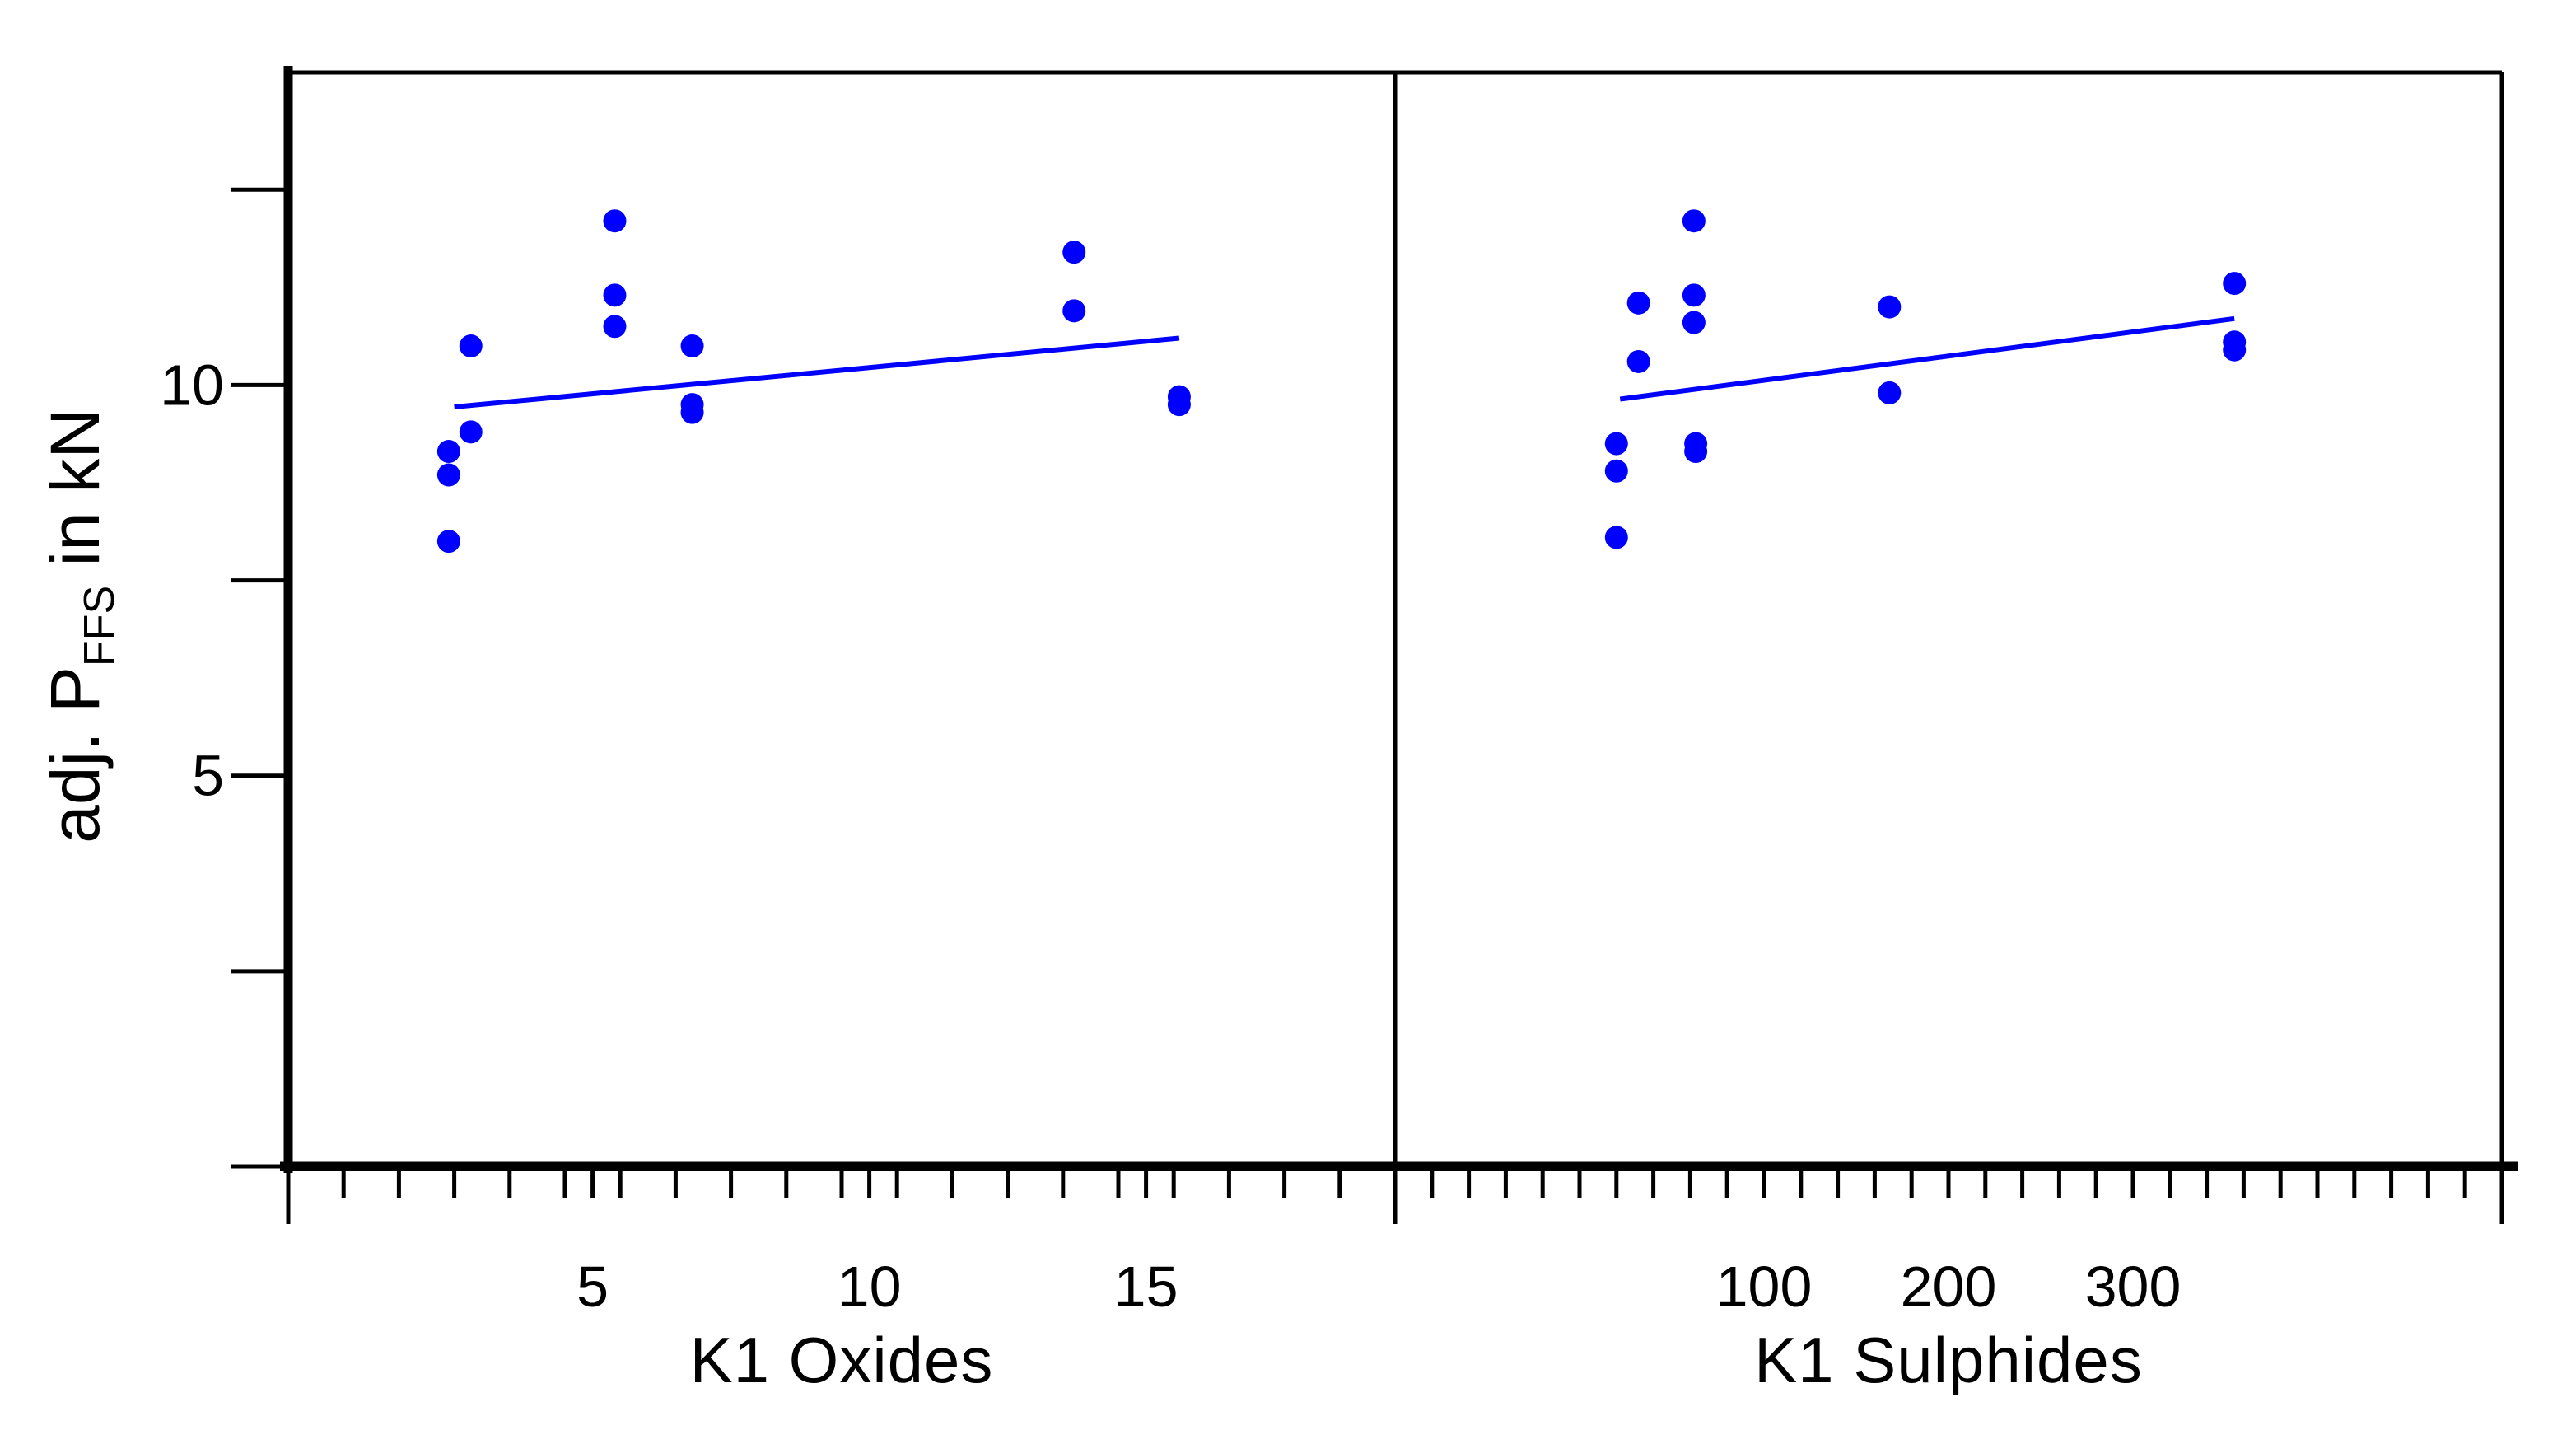 This screenshot has width=2576, height=1430. What do you see at coordinates (75, 497) in the screenshot?
I see `y-axis-title-tail: in kN` at bounding box center [75, 497].